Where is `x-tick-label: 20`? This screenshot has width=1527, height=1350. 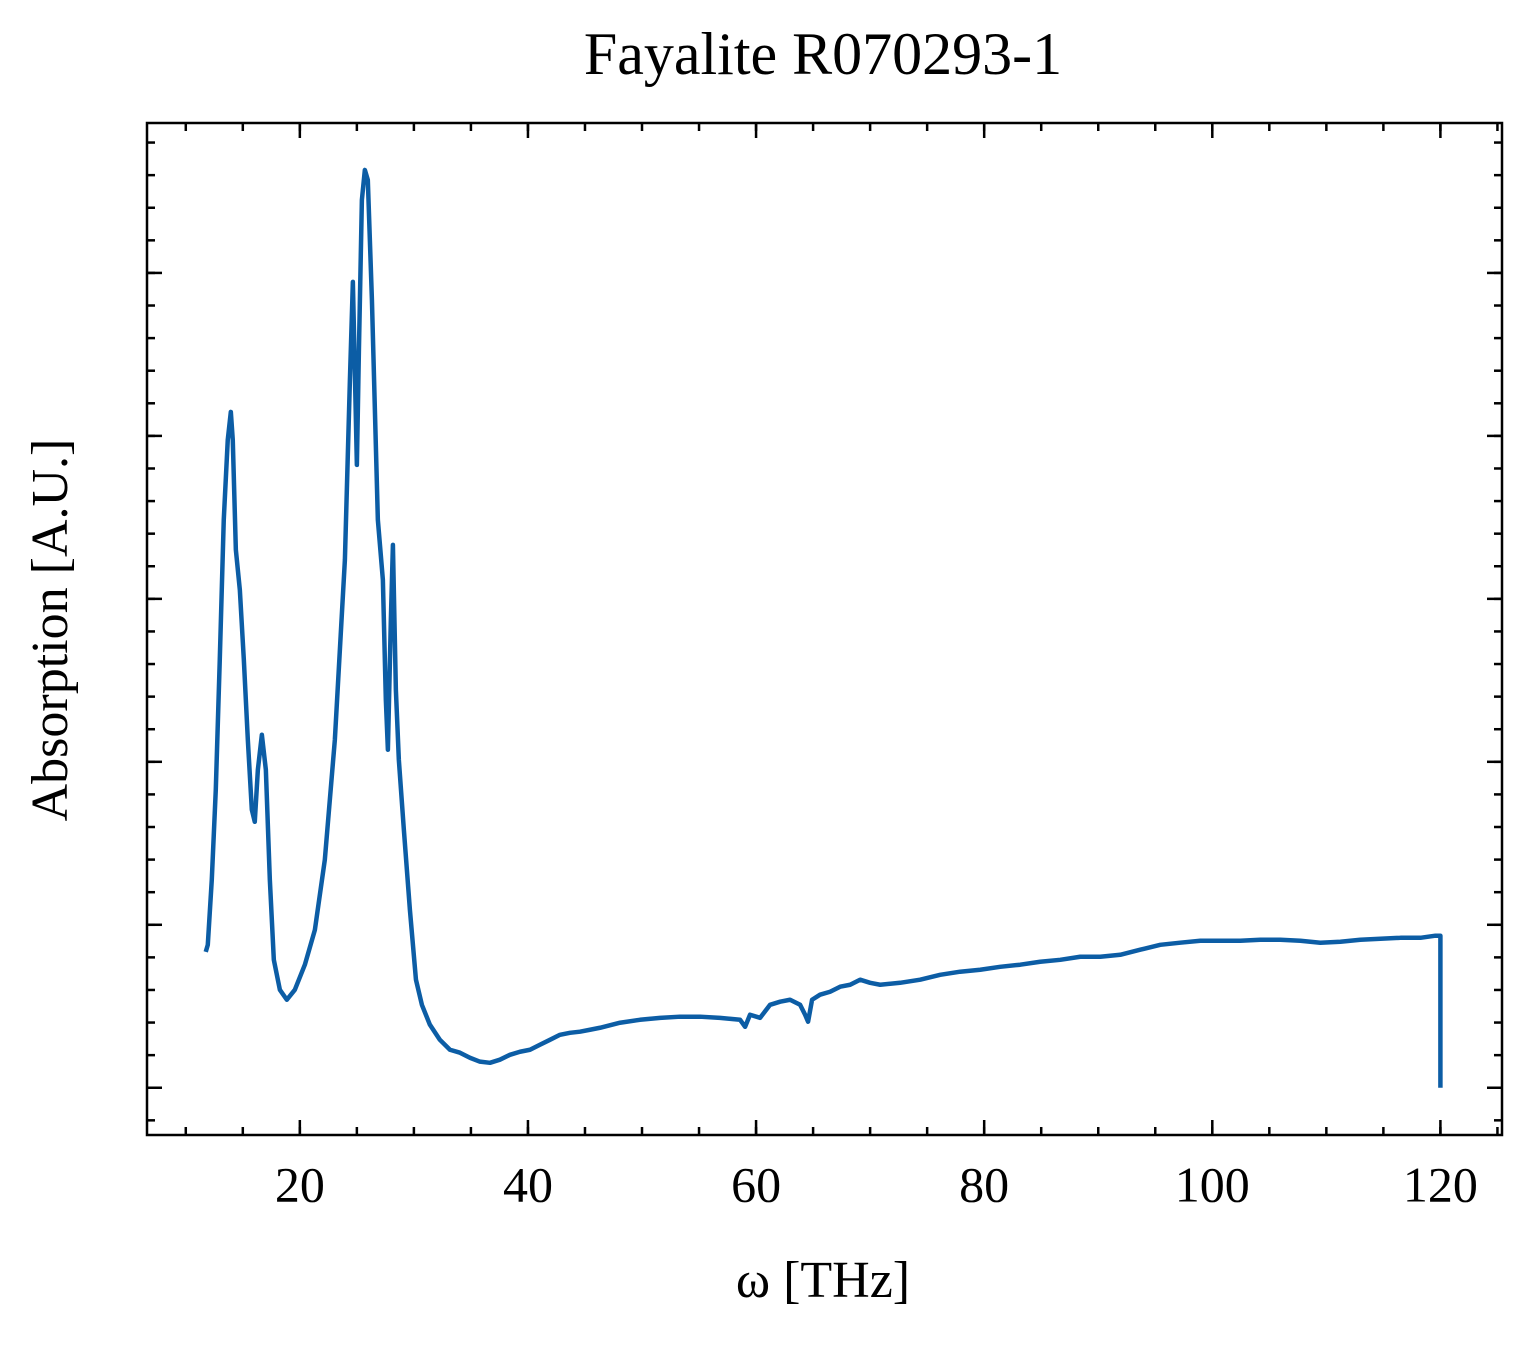 x-tick-label: 20 is located at coordinates (300, 1184).